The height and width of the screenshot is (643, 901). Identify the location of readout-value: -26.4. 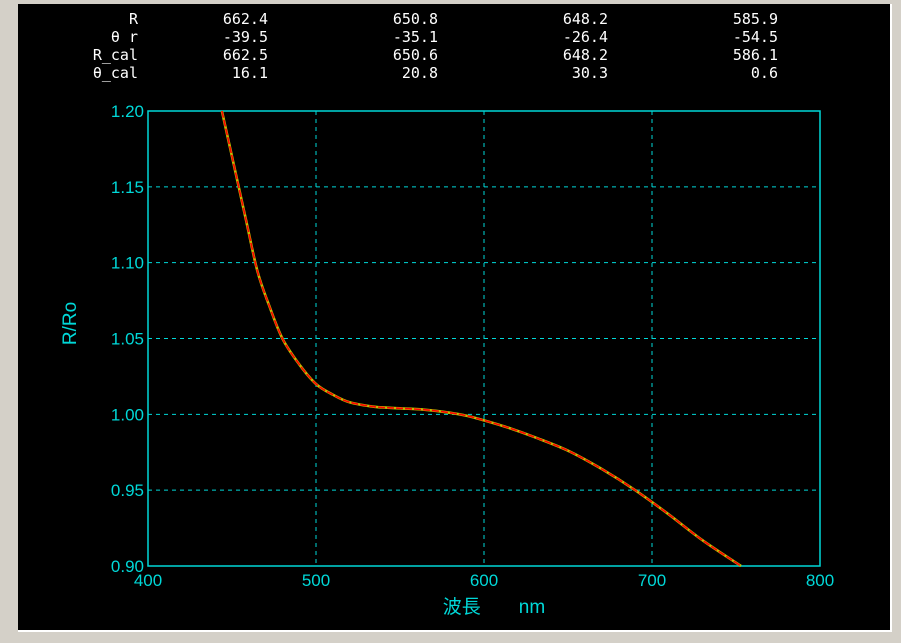
(585, 37).